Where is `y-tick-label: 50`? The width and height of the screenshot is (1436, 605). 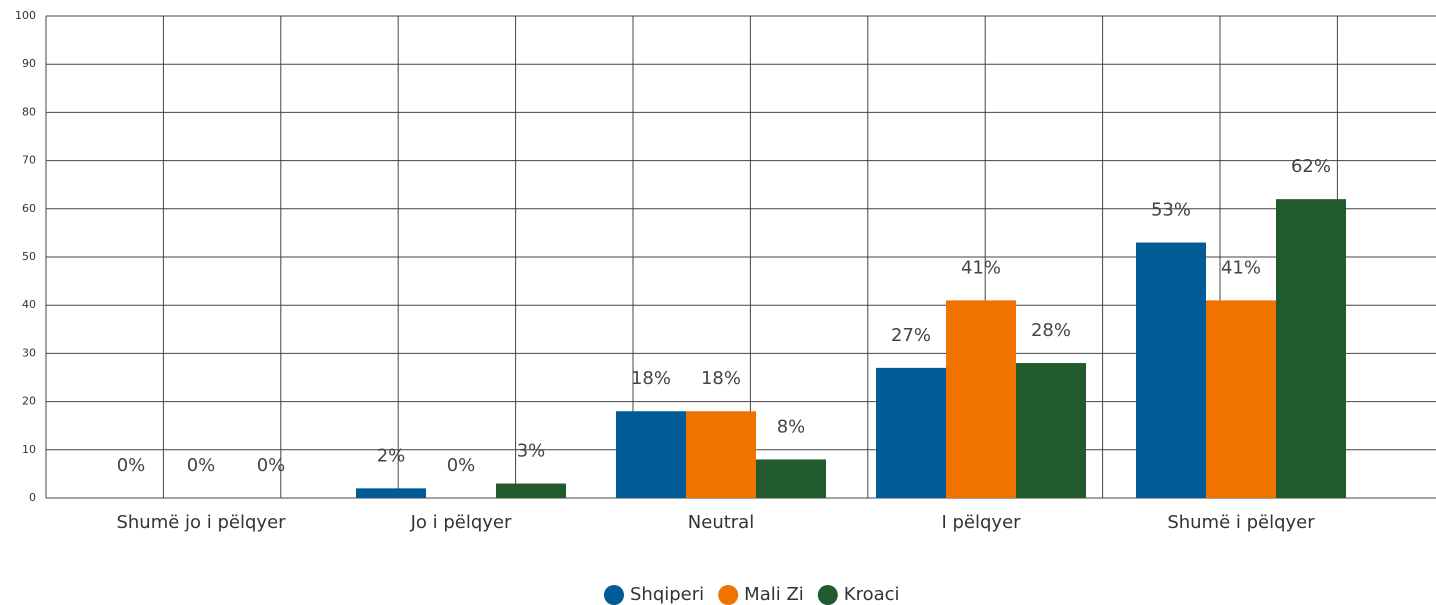
y-tick-label: 50 is located at coordinates (29, 256).